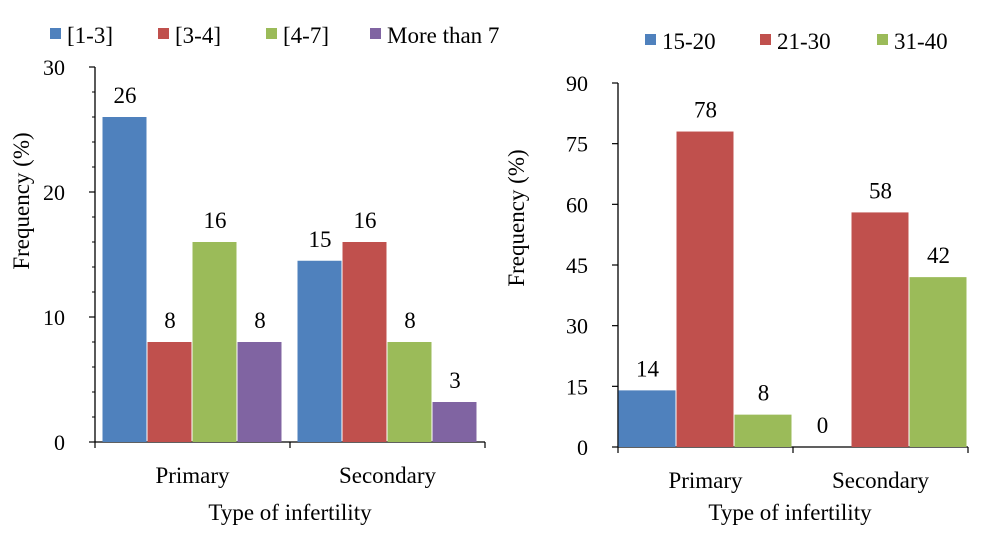 The width and height of the screenshot is (1000, 555). Describe the element at coordinates (90, 35) in the screenshot. I see `left-legend-label: [1-3]` at that location.